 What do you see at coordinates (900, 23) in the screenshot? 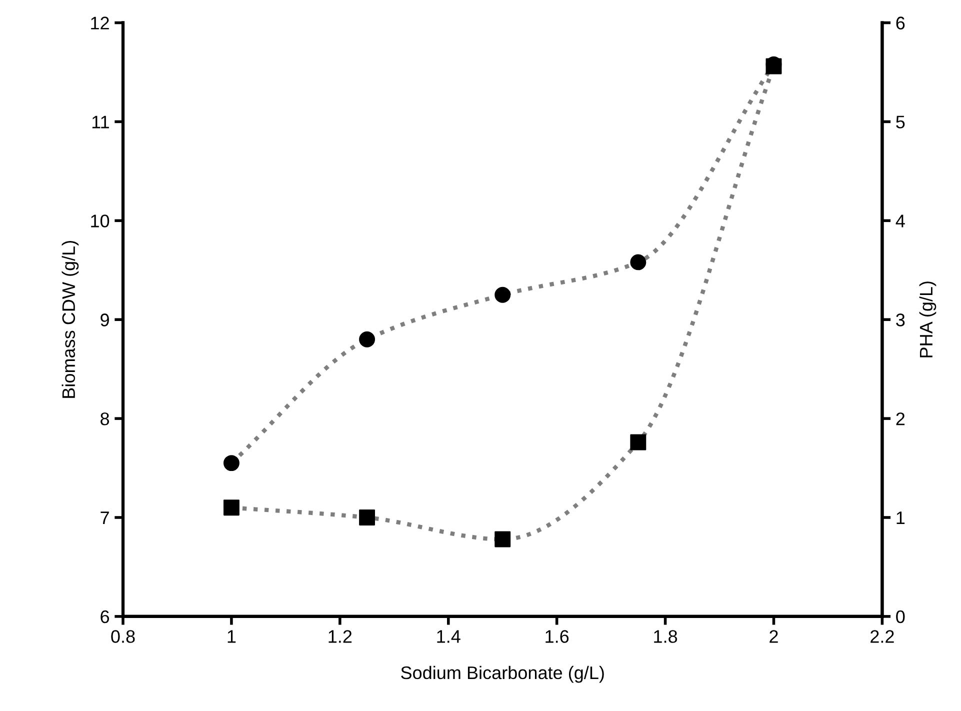
I see `y2-tick-label: 6` at bounding box center [900, 23].